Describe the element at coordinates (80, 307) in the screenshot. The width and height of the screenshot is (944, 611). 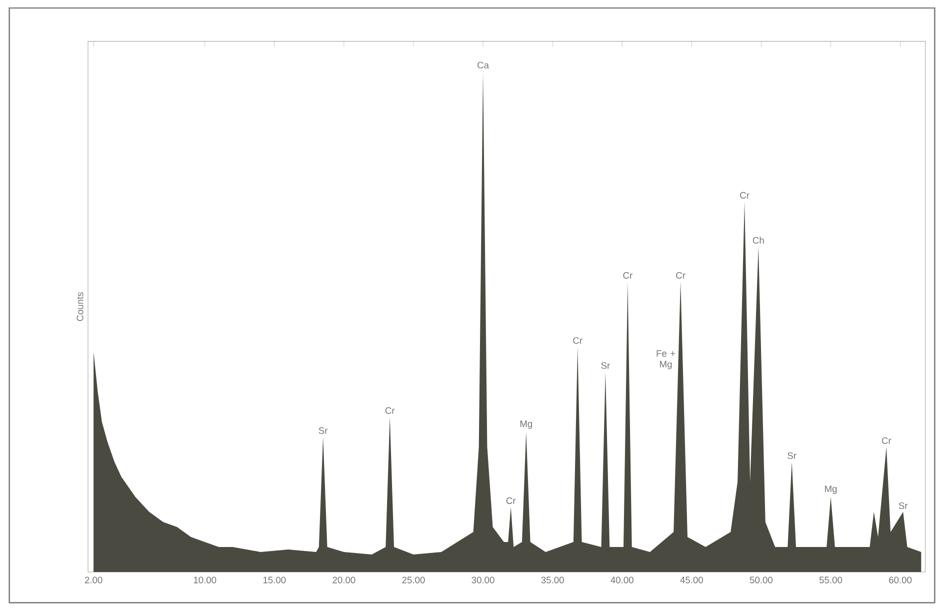
I see `y-axis-title: Counts` at that location.